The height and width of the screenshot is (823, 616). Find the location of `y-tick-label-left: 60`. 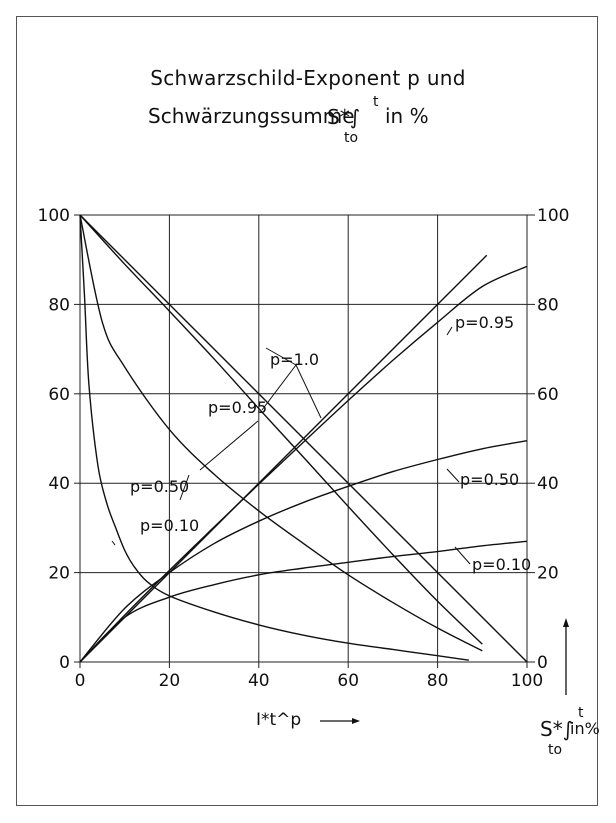

y-tick-label-left: 60 is located at coordinates (59, 395).